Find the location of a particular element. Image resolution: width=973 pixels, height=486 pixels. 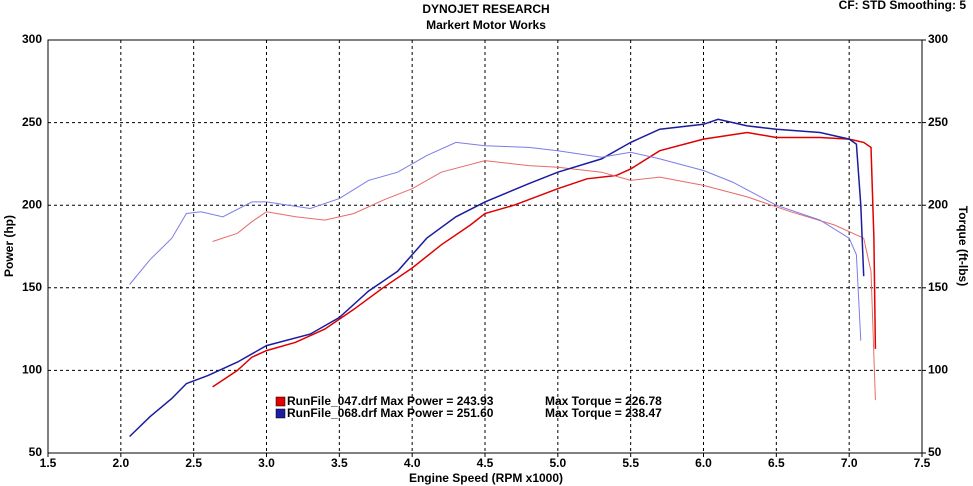

legend-power: RunFile_047.drf Max Power = 243.93 is located at coordinates (390, 401).